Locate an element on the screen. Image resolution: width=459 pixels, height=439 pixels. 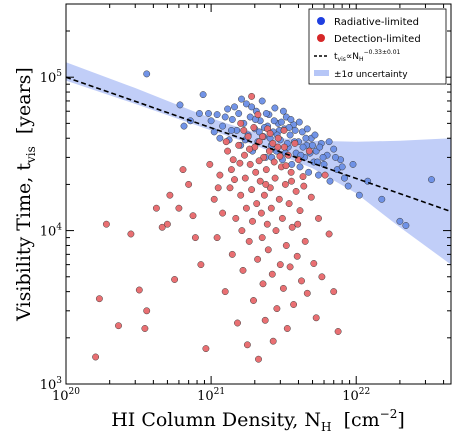
x-axis-title-main: HI Column Density, N is located at coordinates (216, 420).